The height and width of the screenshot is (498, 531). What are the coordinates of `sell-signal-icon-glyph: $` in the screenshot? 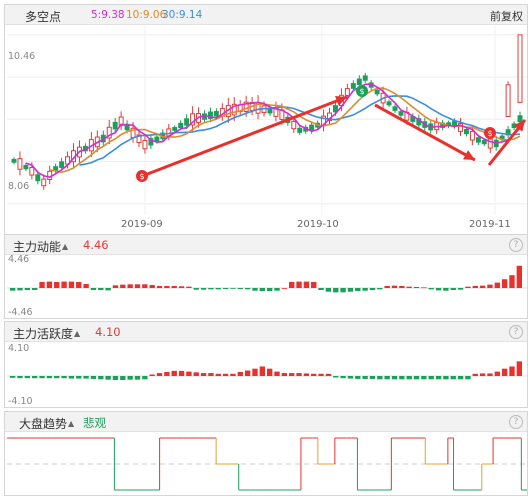 It's located at (361, 91).